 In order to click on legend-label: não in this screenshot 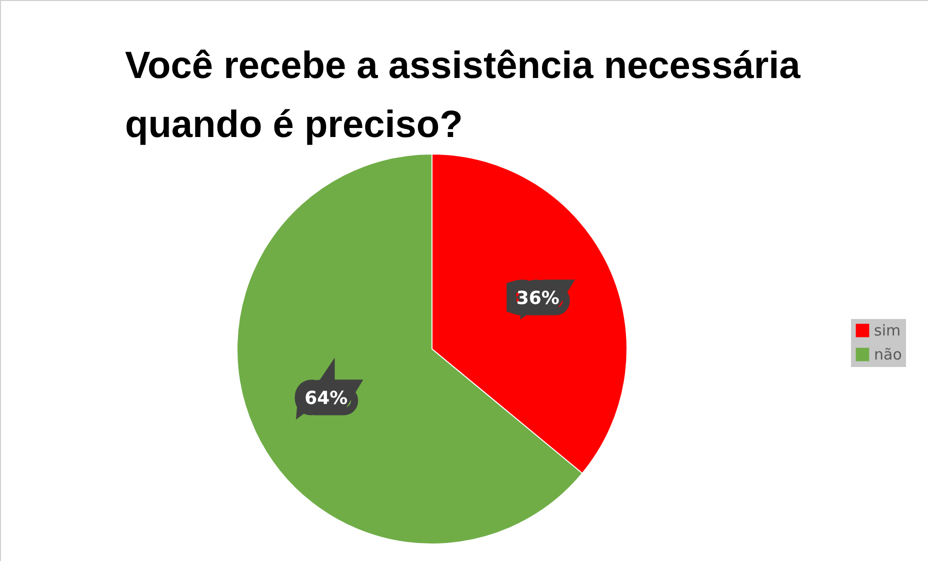, I will do `click(888, 355)`.